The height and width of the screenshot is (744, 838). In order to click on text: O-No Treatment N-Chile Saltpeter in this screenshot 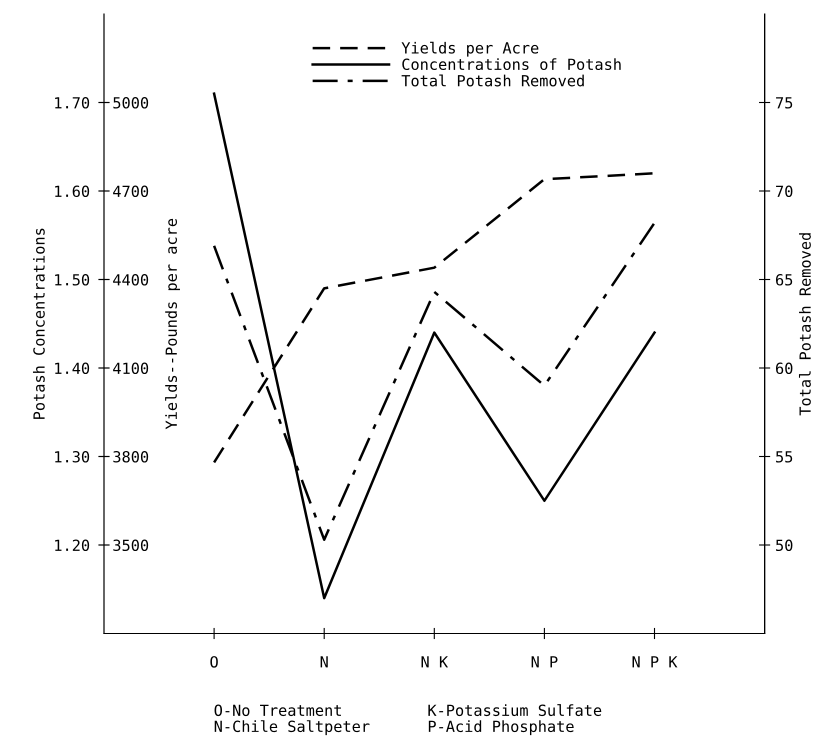, I will do `click(292, 720)`.